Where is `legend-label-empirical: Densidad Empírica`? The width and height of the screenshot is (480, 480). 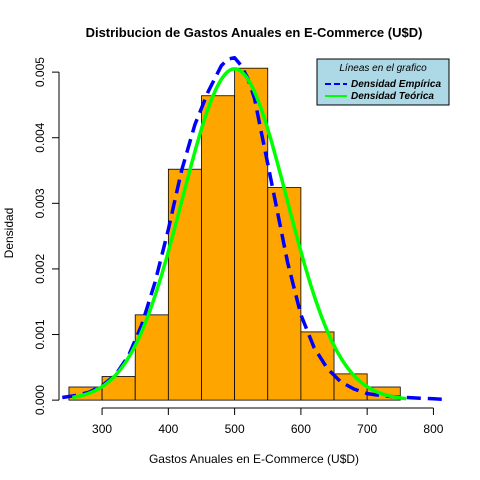
legend-label-empirical: Densidad Empírica is located at coordinates (396, 84).